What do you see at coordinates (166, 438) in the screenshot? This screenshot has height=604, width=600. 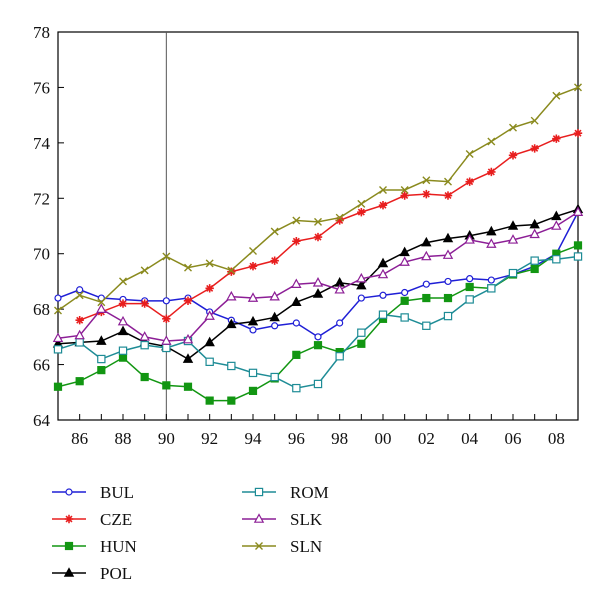 I see `x-tick-label: 90` at bounding box center [166, 438].